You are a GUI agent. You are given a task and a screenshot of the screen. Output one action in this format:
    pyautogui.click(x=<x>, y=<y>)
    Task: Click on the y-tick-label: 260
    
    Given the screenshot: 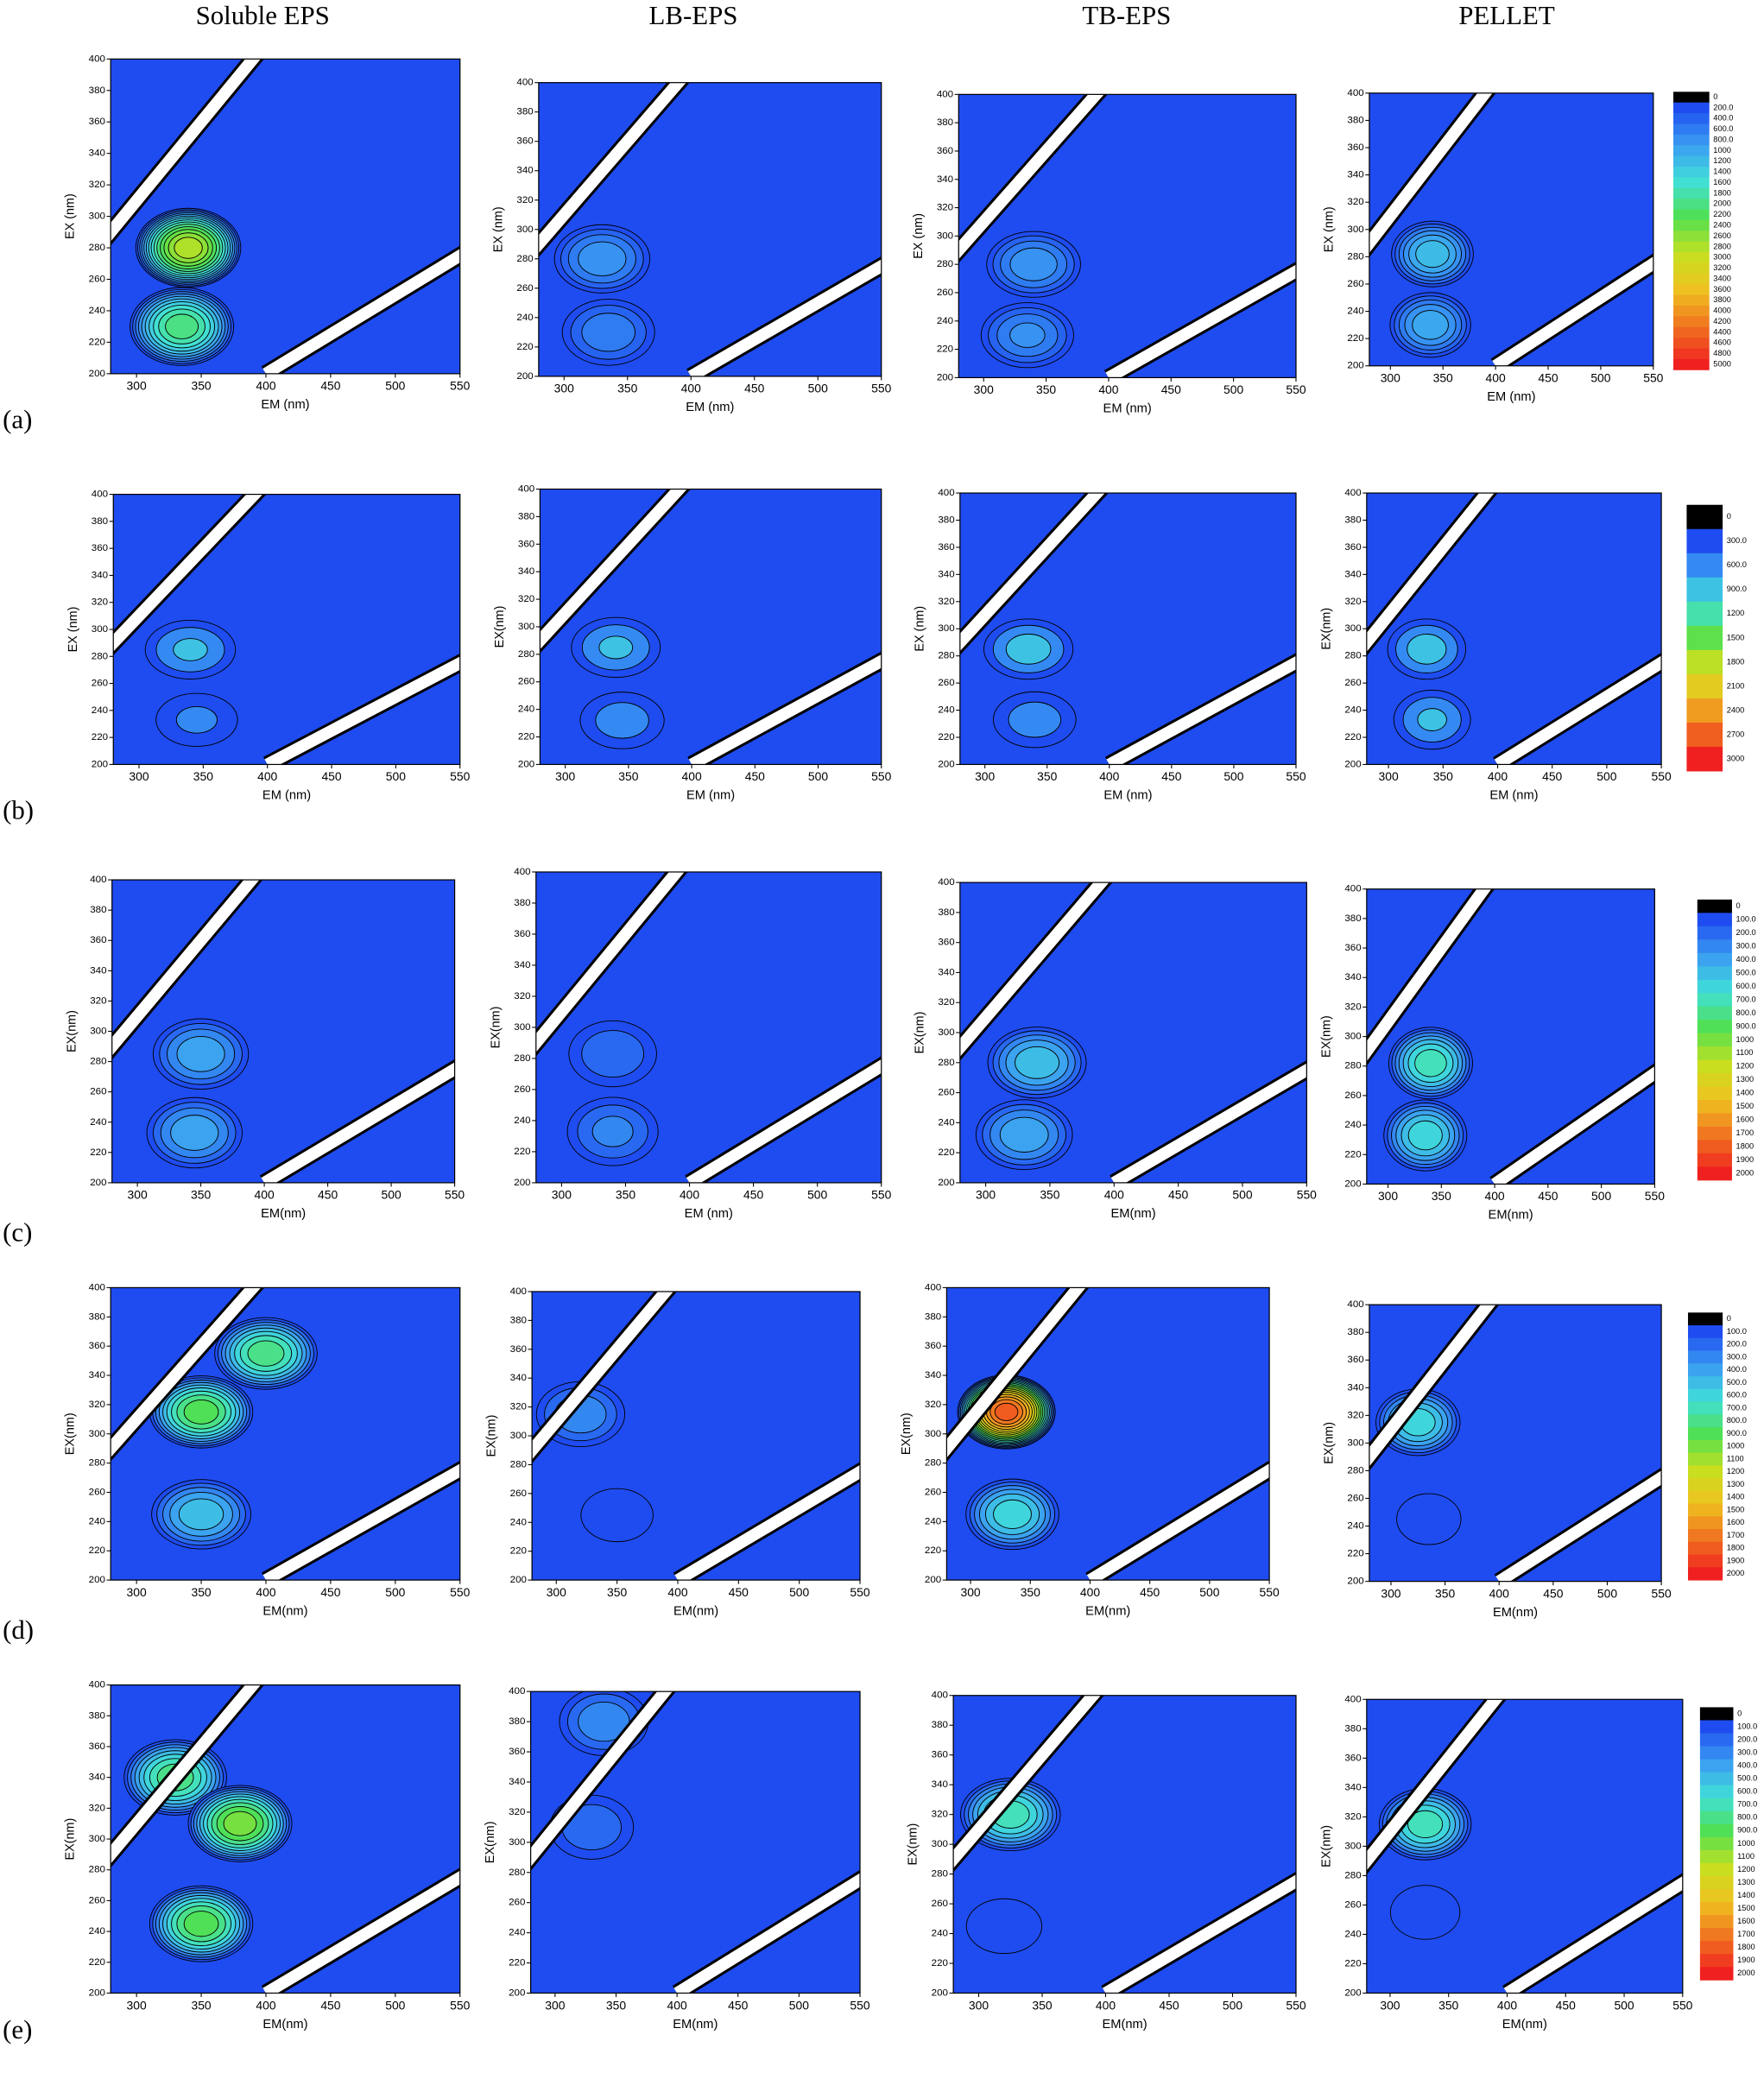 What is the action you would take?
    pyautogui.click(x=945, y=293)
    